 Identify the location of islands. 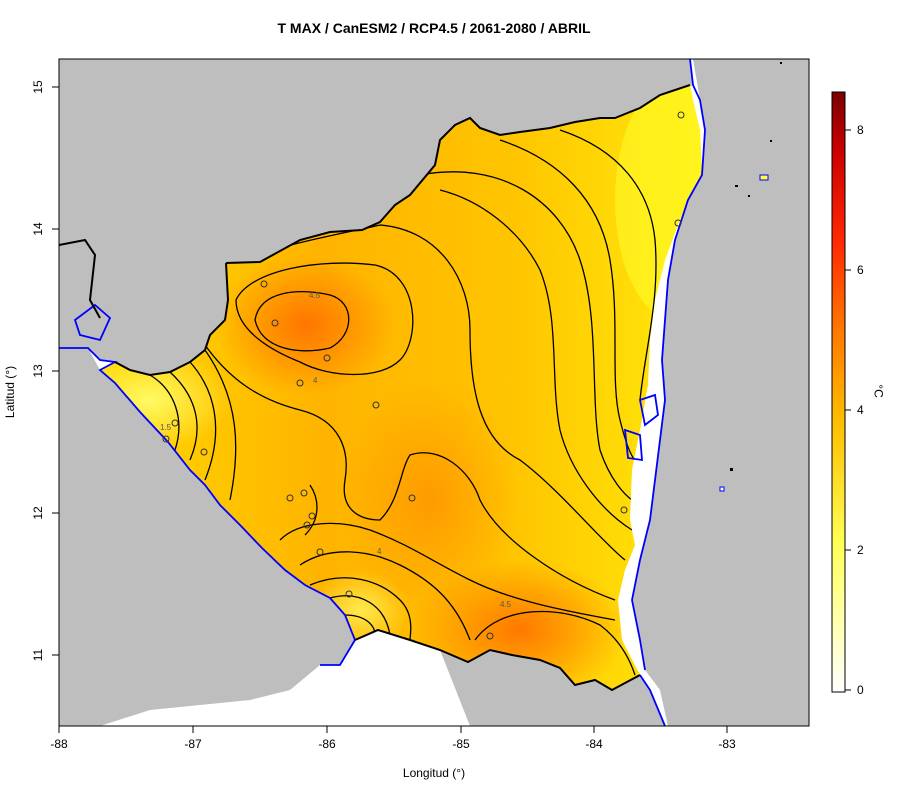
(750, 277).